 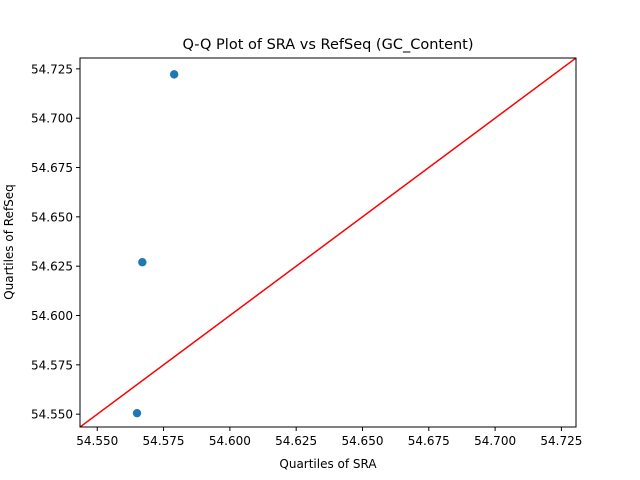 What do you see at coordinates (164, 441) in the screenshot?
I see `x-tick-label: 54.575` at bounding box center [164, 441].